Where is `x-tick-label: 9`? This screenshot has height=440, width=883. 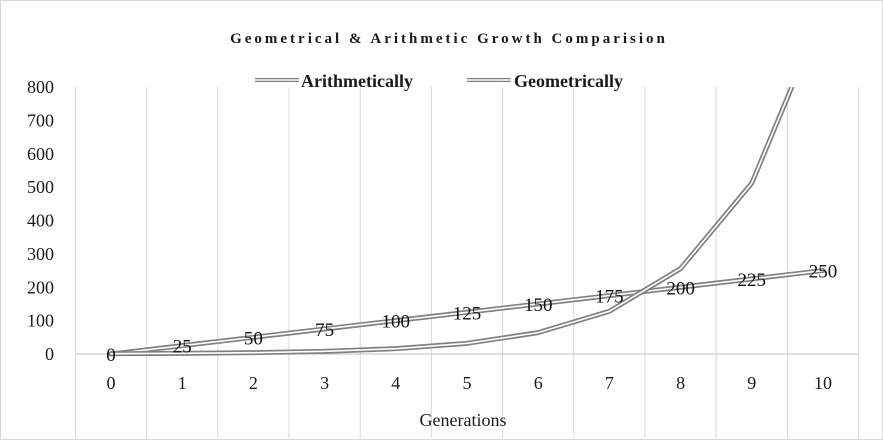
x-tick-label: 9 is located at coordinates (751, 383).